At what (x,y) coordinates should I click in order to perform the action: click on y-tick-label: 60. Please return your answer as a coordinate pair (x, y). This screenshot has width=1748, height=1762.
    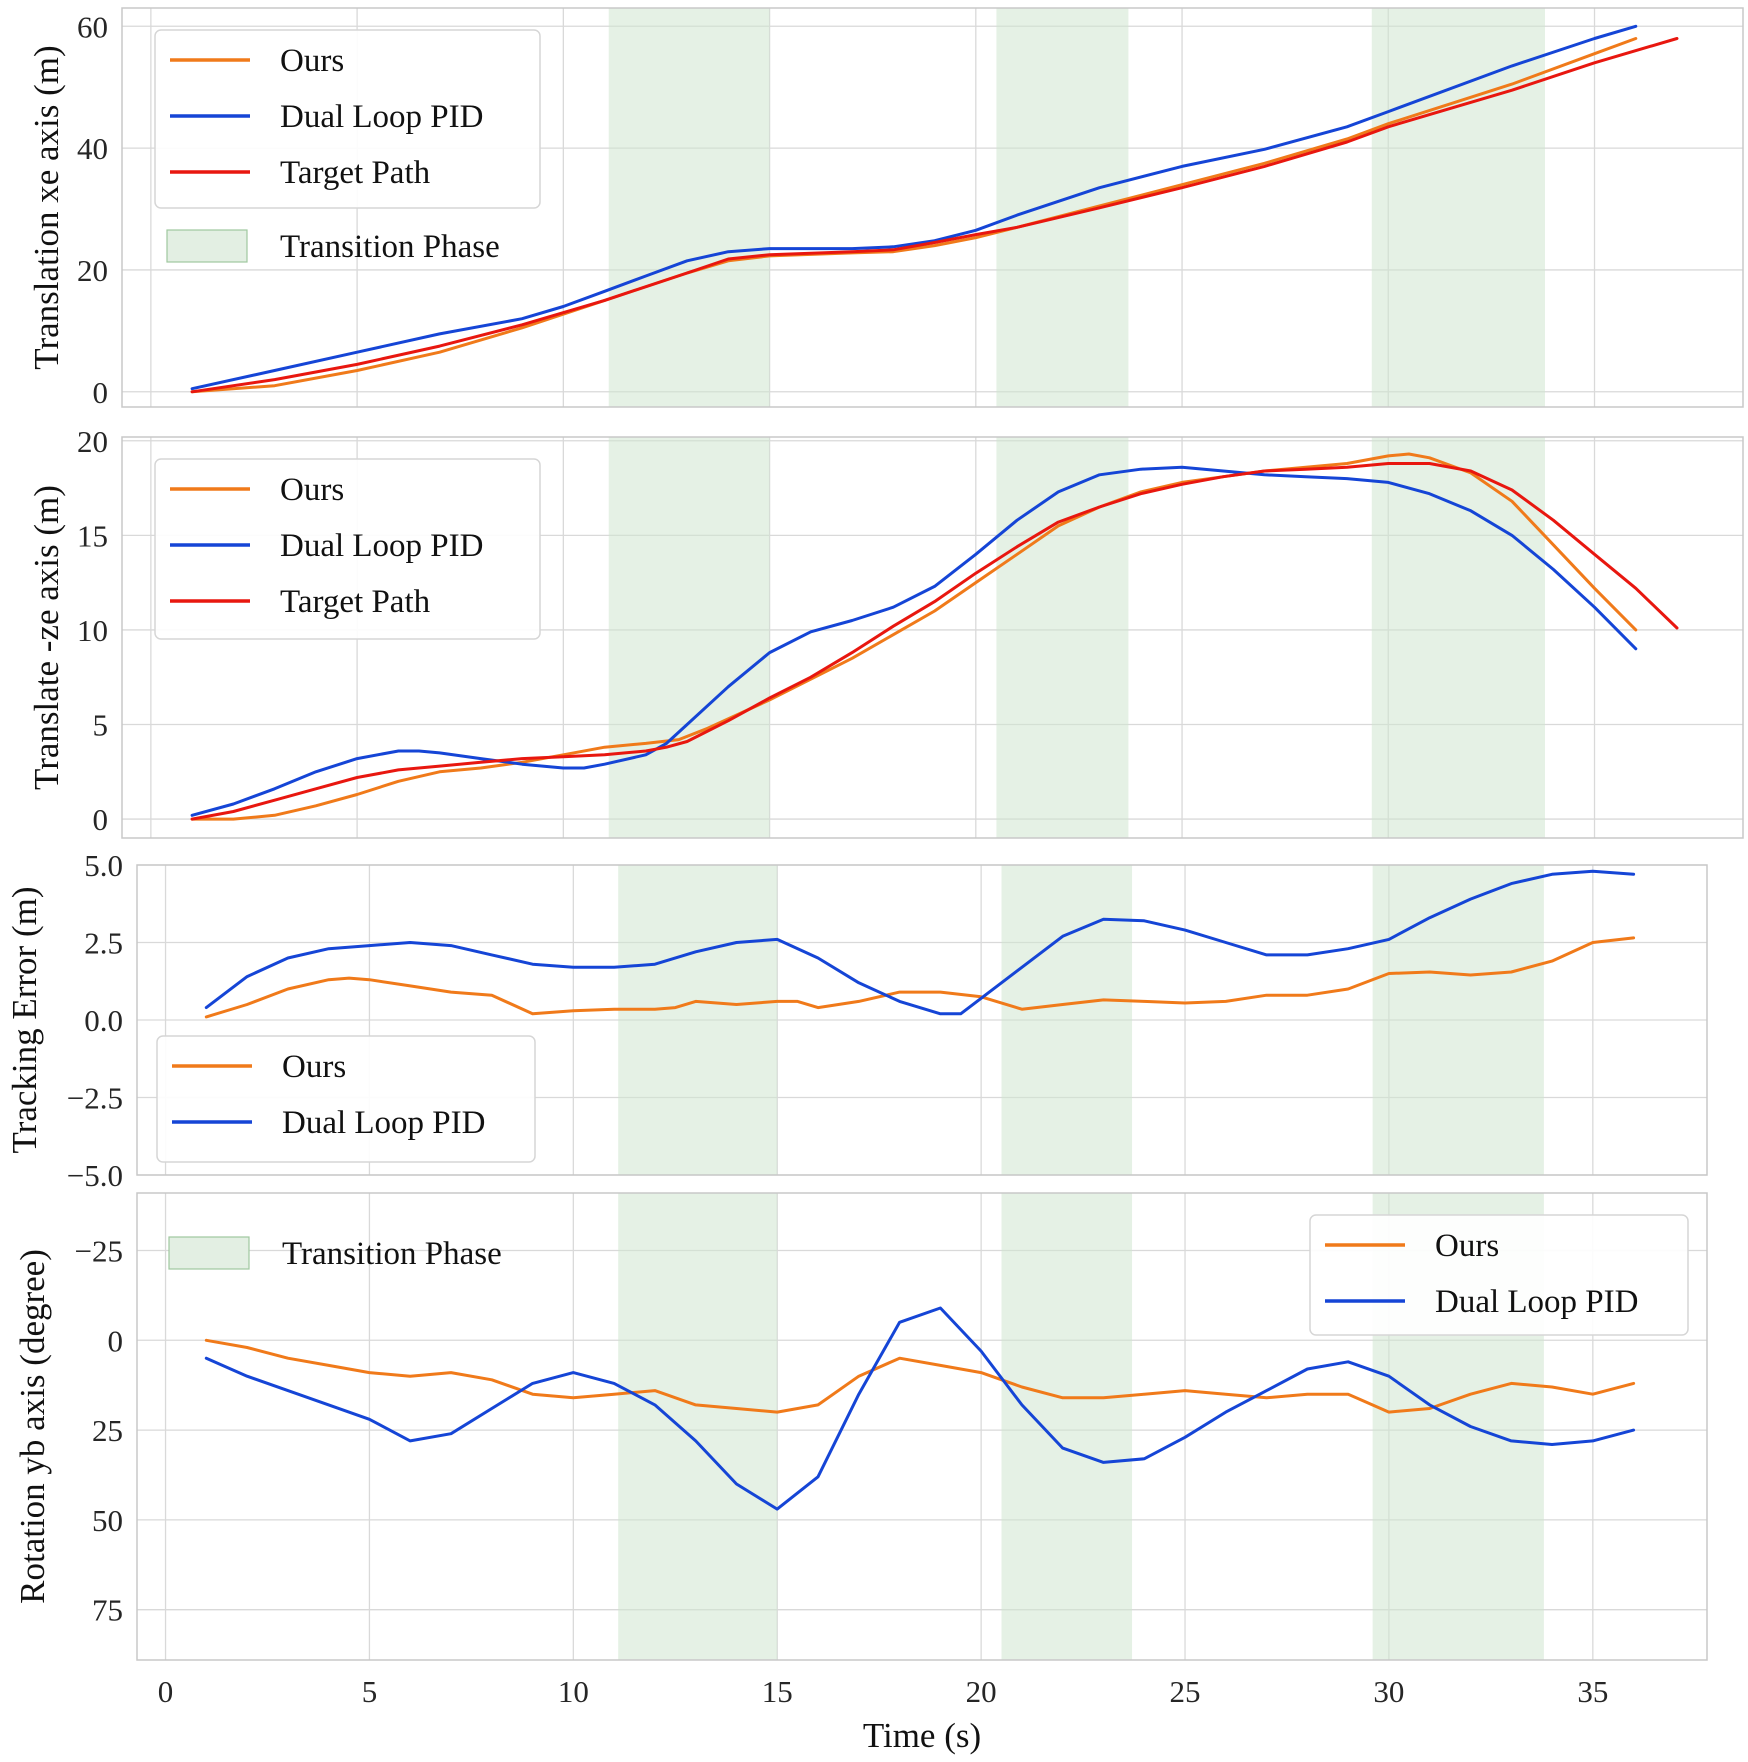
    Looking at the image, I should click on (92, 26).